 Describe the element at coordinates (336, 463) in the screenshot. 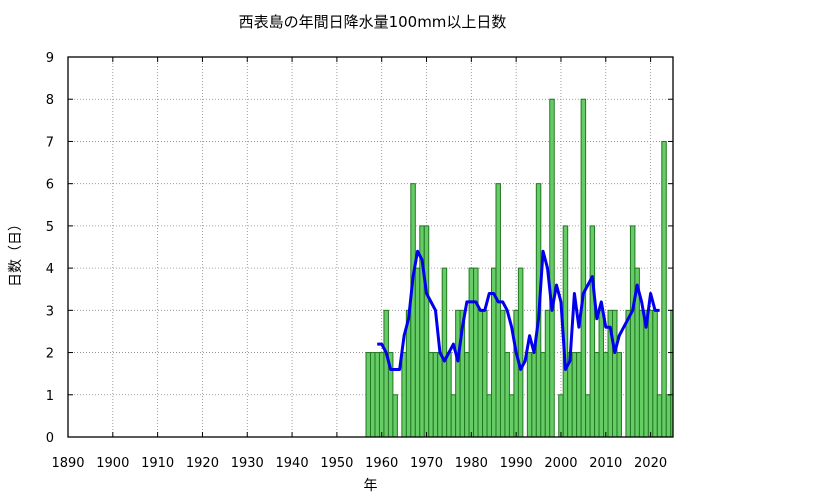

I see `x-tick-label: 1950` at that location.